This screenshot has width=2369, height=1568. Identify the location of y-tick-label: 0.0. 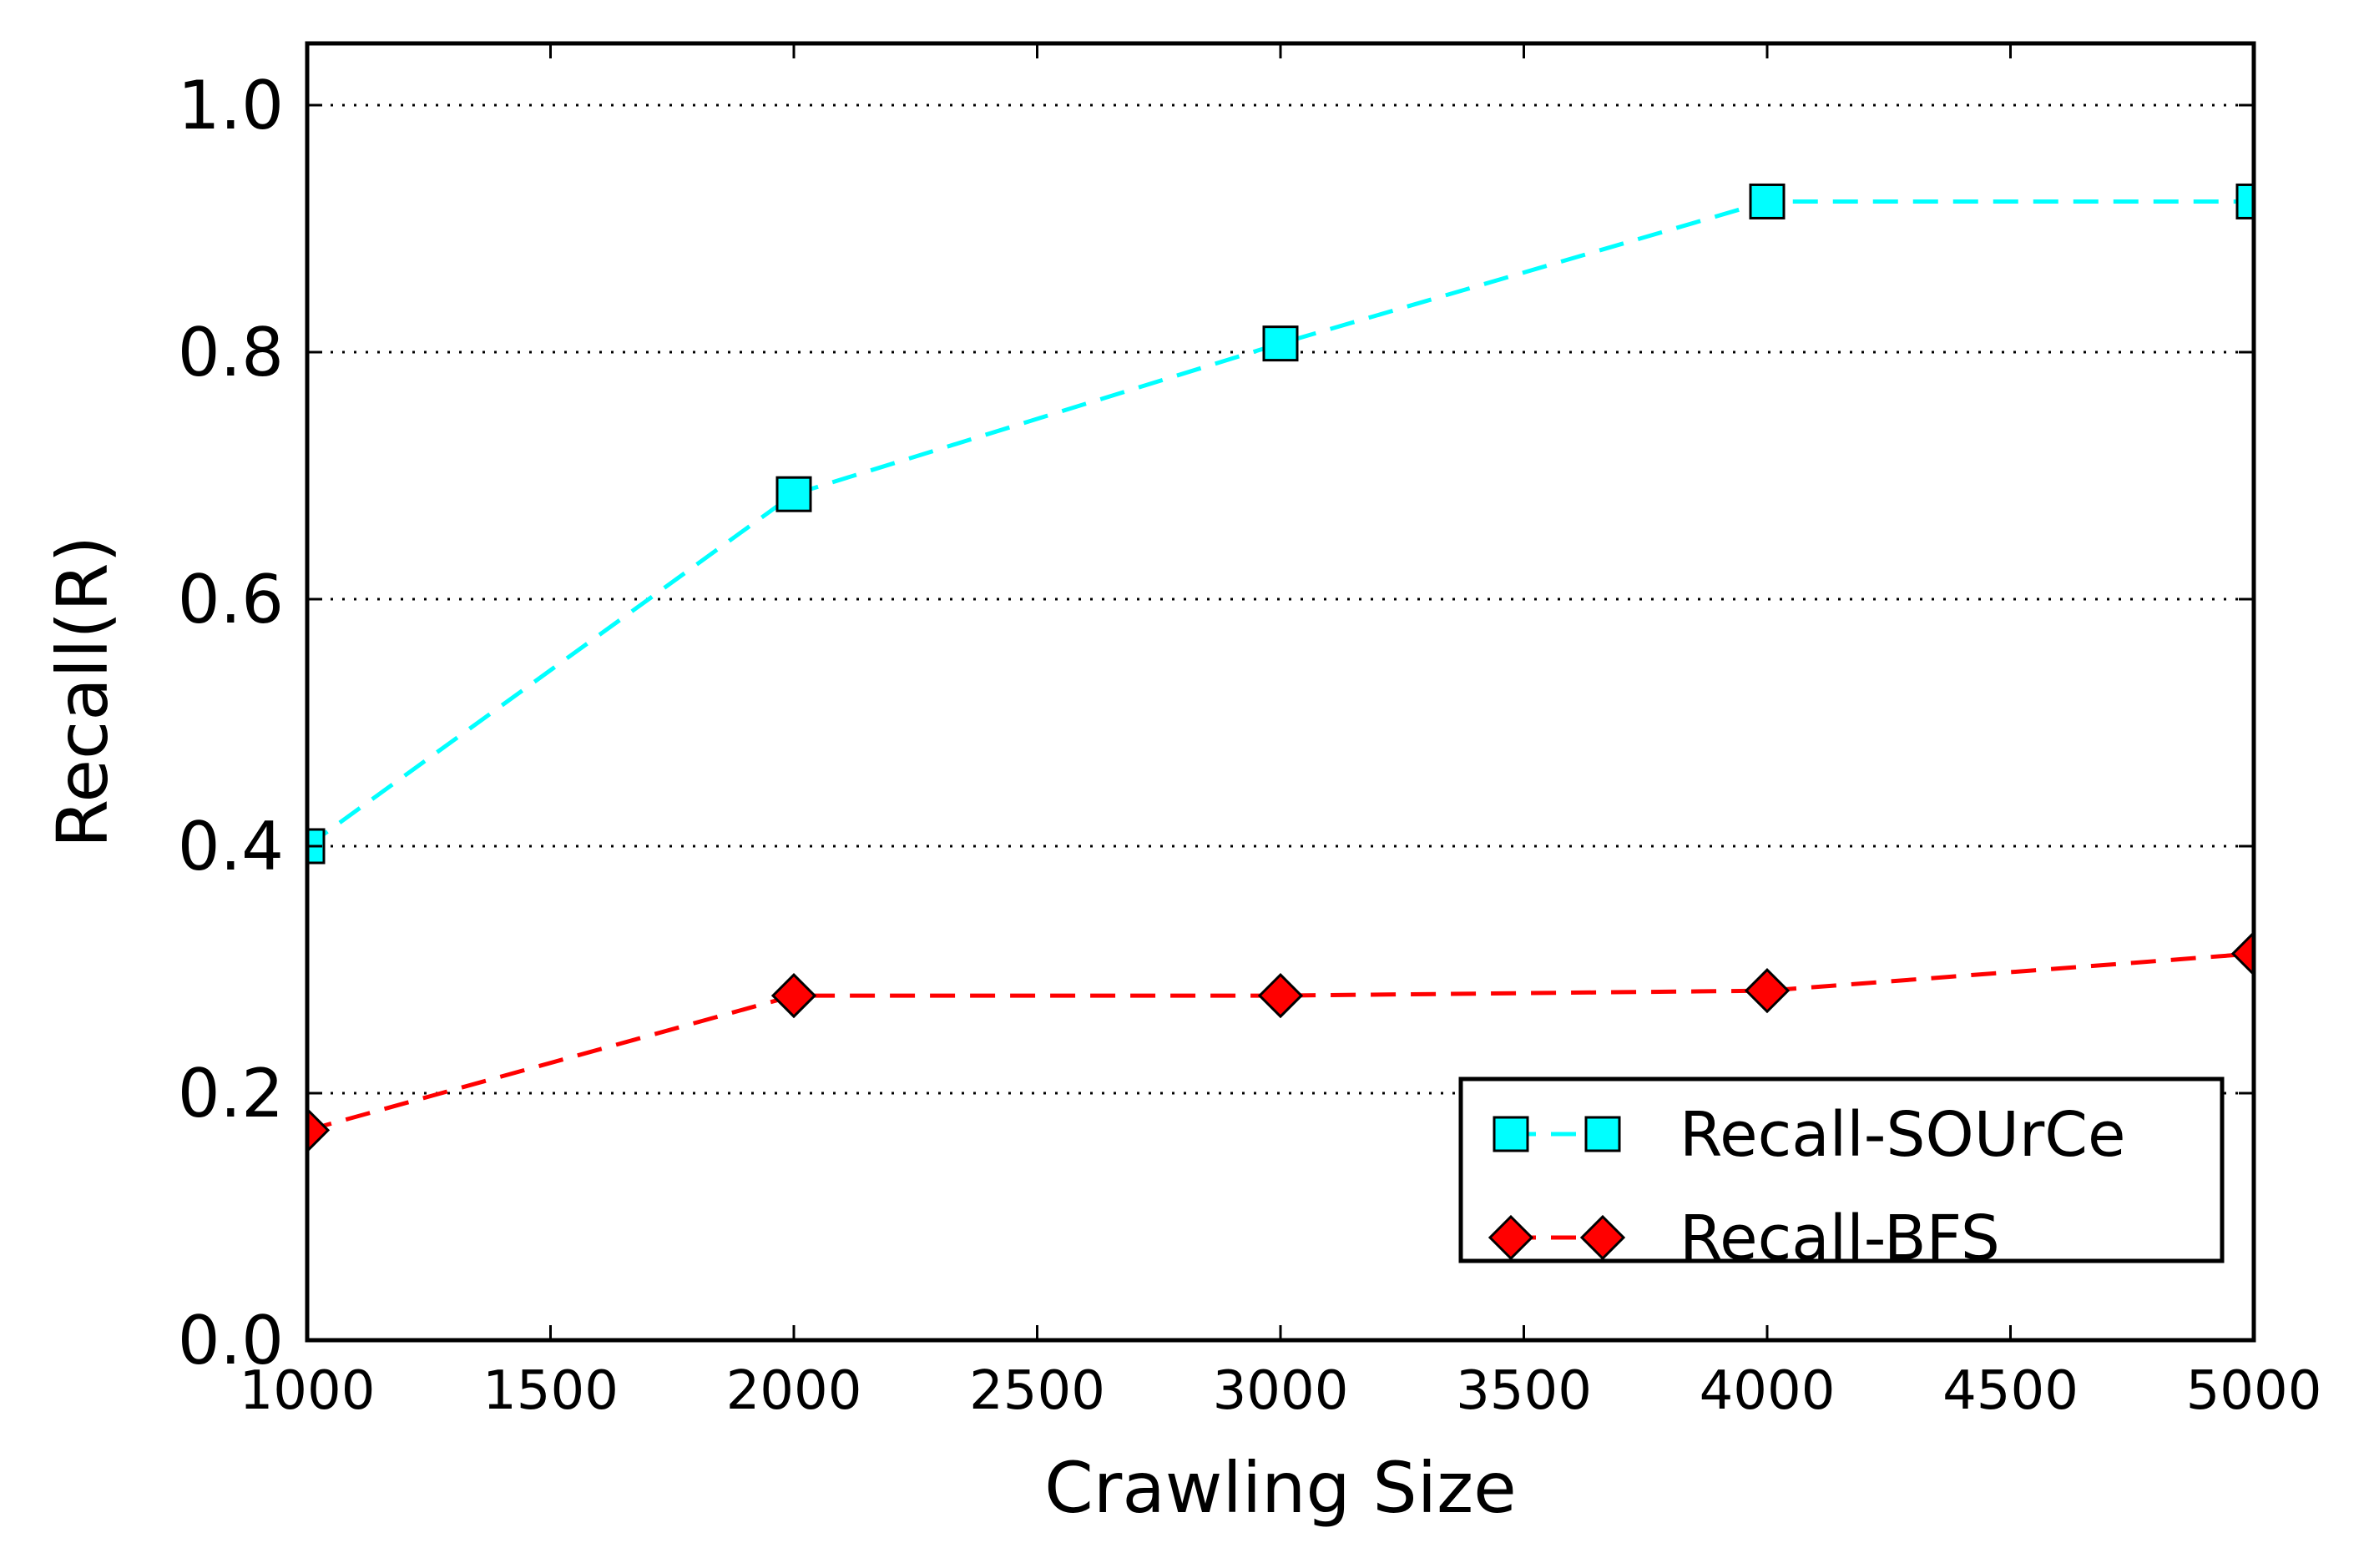
(231, 1340).